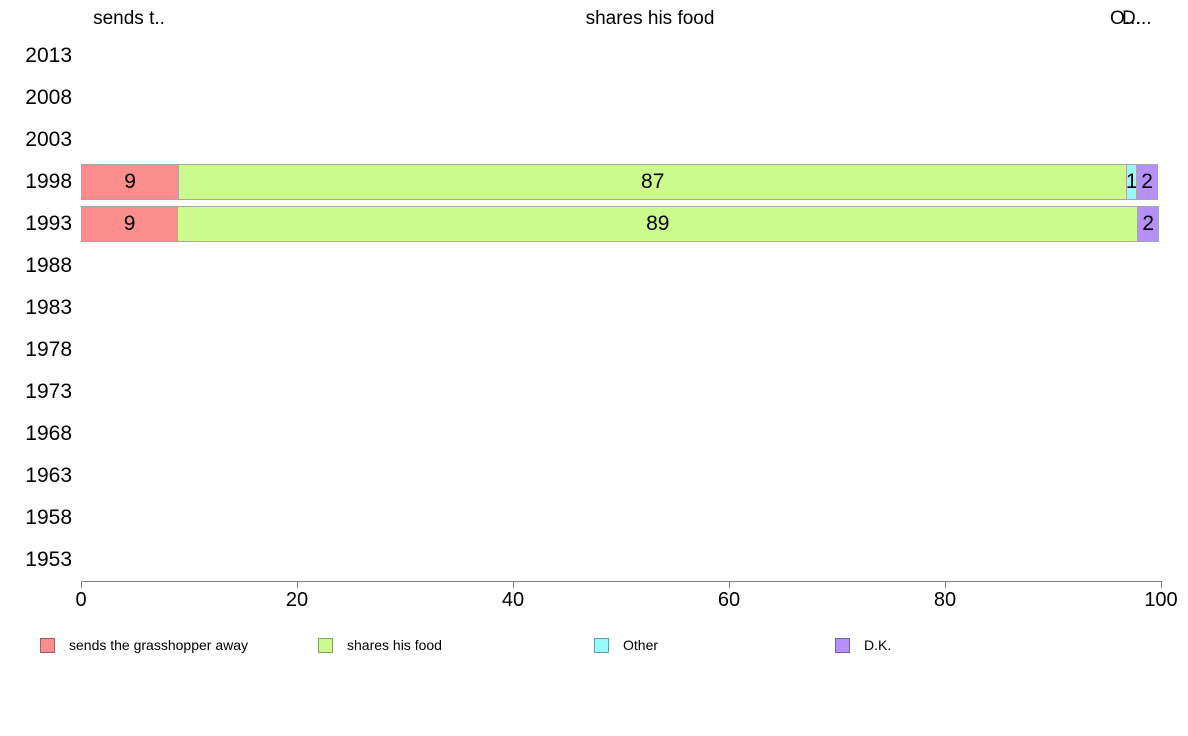  I want to click on x-axis-line, so click(621, 581).